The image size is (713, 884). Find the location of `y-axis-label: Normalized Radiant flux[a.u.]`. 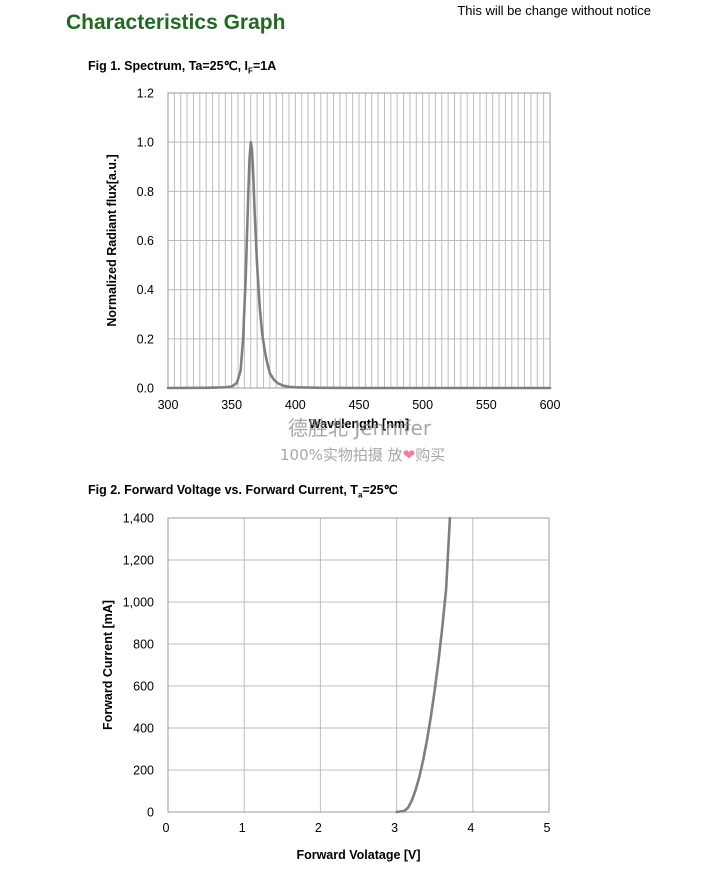

y-axis-label: Normalized Radiant flux[a.u.] is located at coordinates (112, 240).